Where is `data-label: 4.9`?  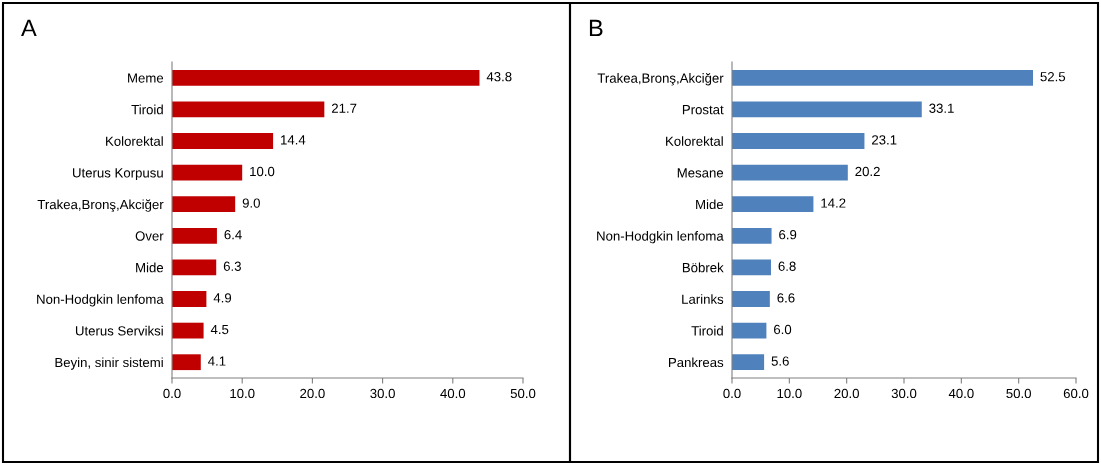
data-label: 4.9 is located at coordinates (222, 298).